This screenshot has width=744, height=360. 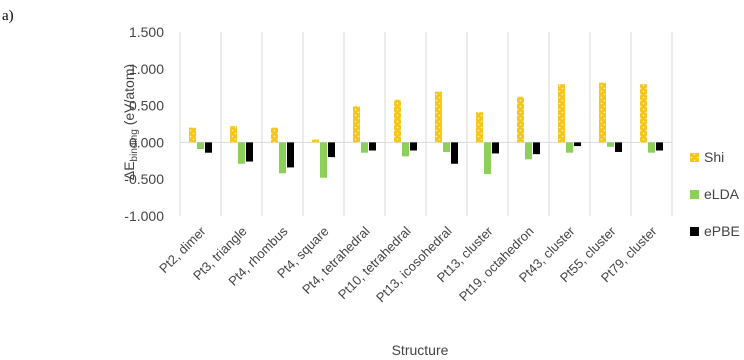 I want to click on y-tick-label: 0.500, so click(x=146, y=106).